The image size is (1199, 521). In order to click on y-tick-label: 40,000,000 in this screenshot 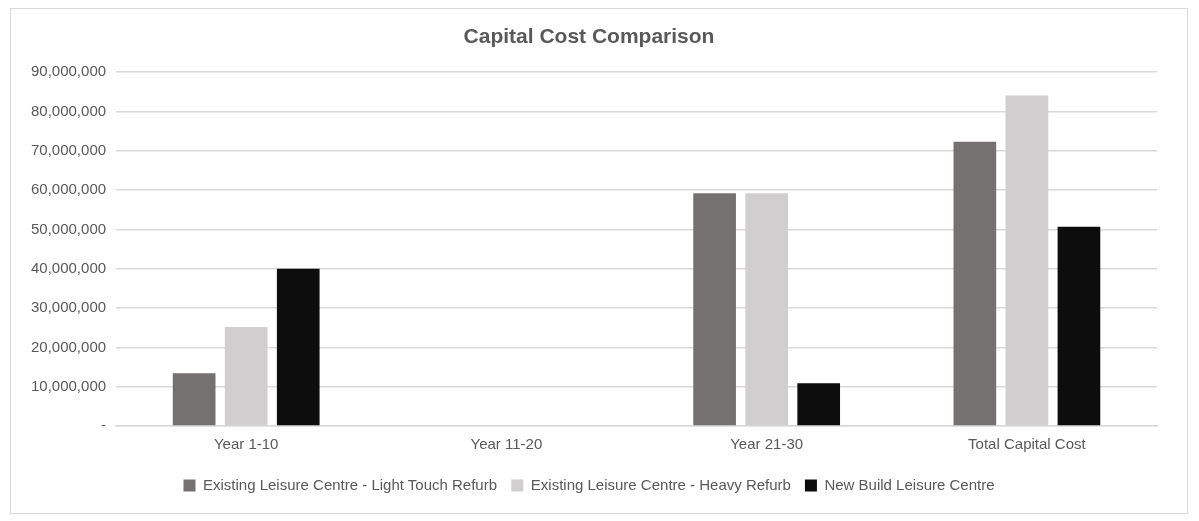, I will do `click(69, 267)`.